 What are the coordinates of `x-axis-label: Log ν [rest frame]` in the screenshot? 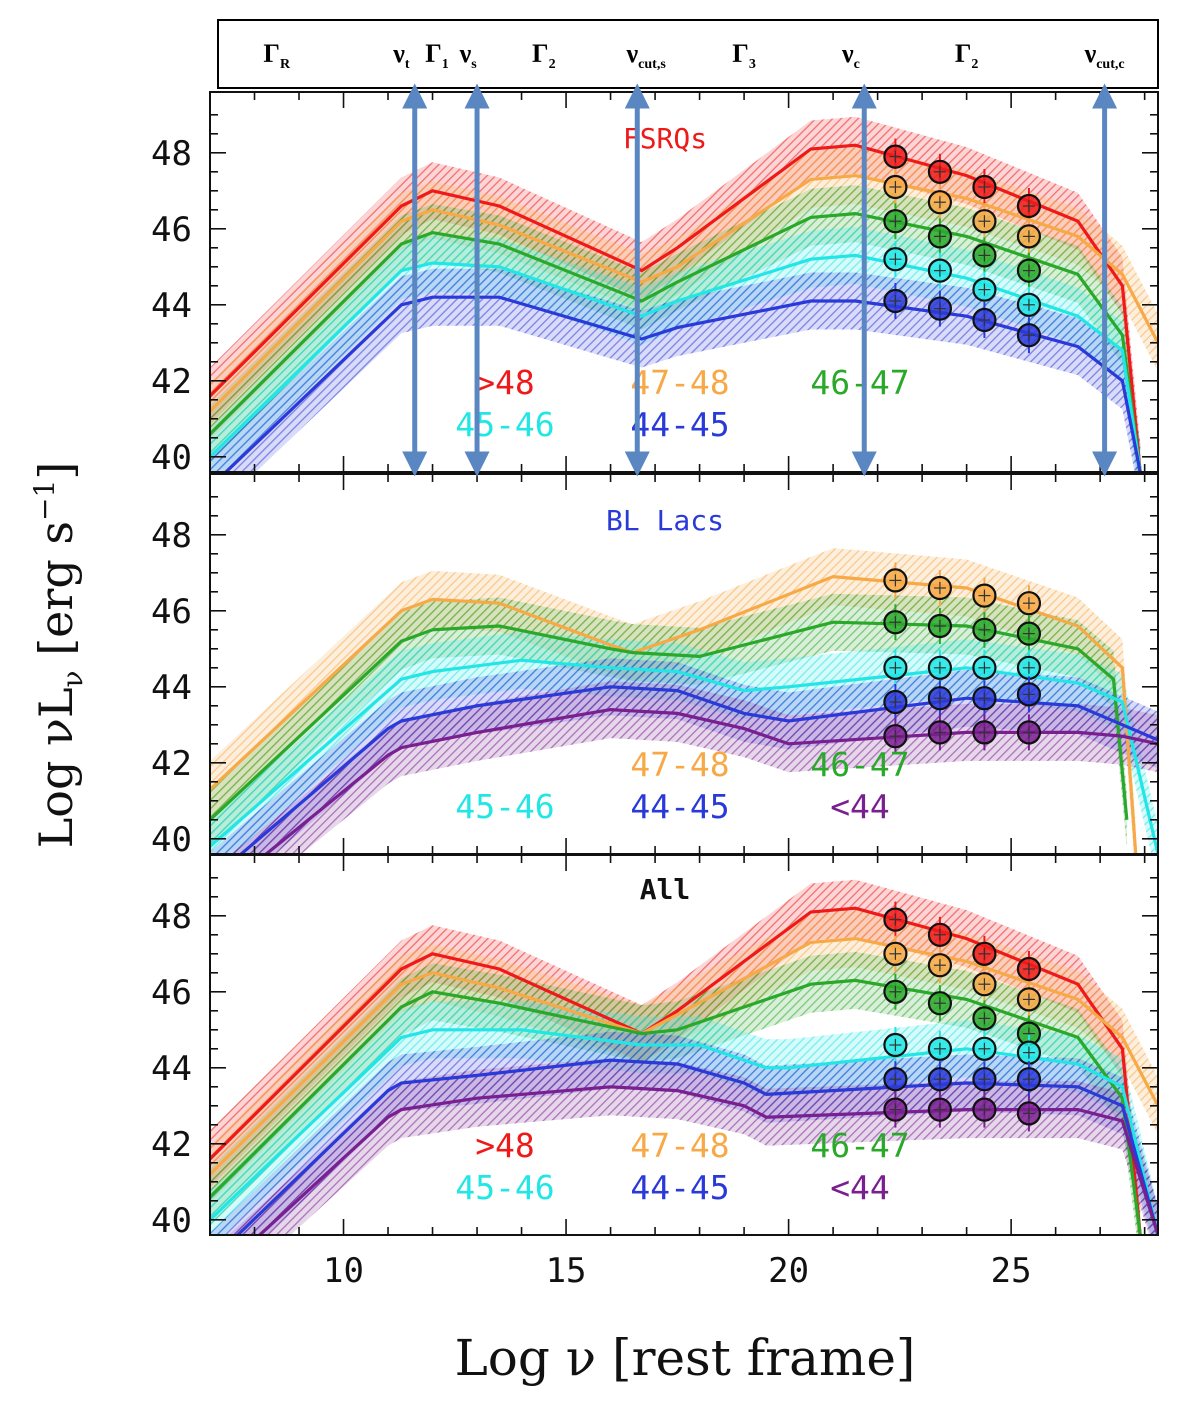 It's located at (685, 1358).